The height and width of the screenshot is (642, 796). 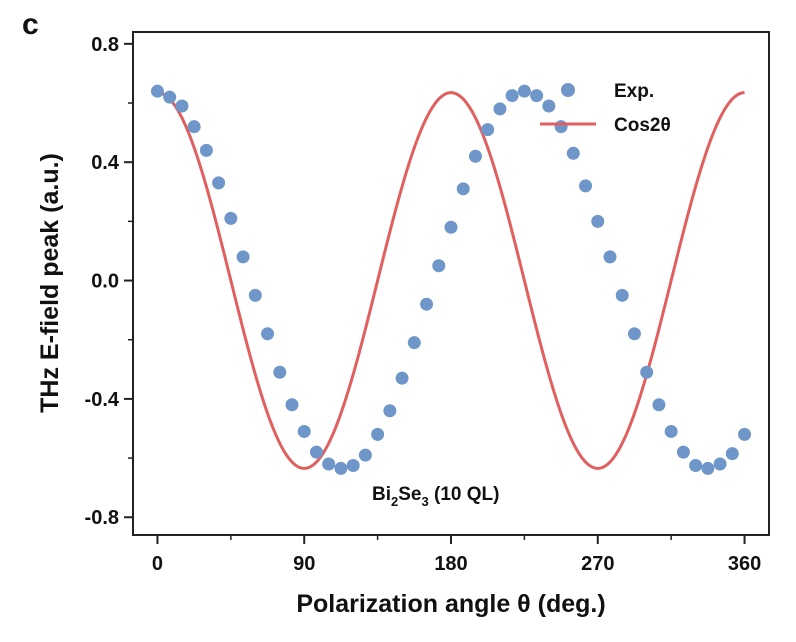 What do you see at coordinates (102, 518) in the screenshot?
I see `y-tick-label: -0.8` at bounding box center [102, 518].